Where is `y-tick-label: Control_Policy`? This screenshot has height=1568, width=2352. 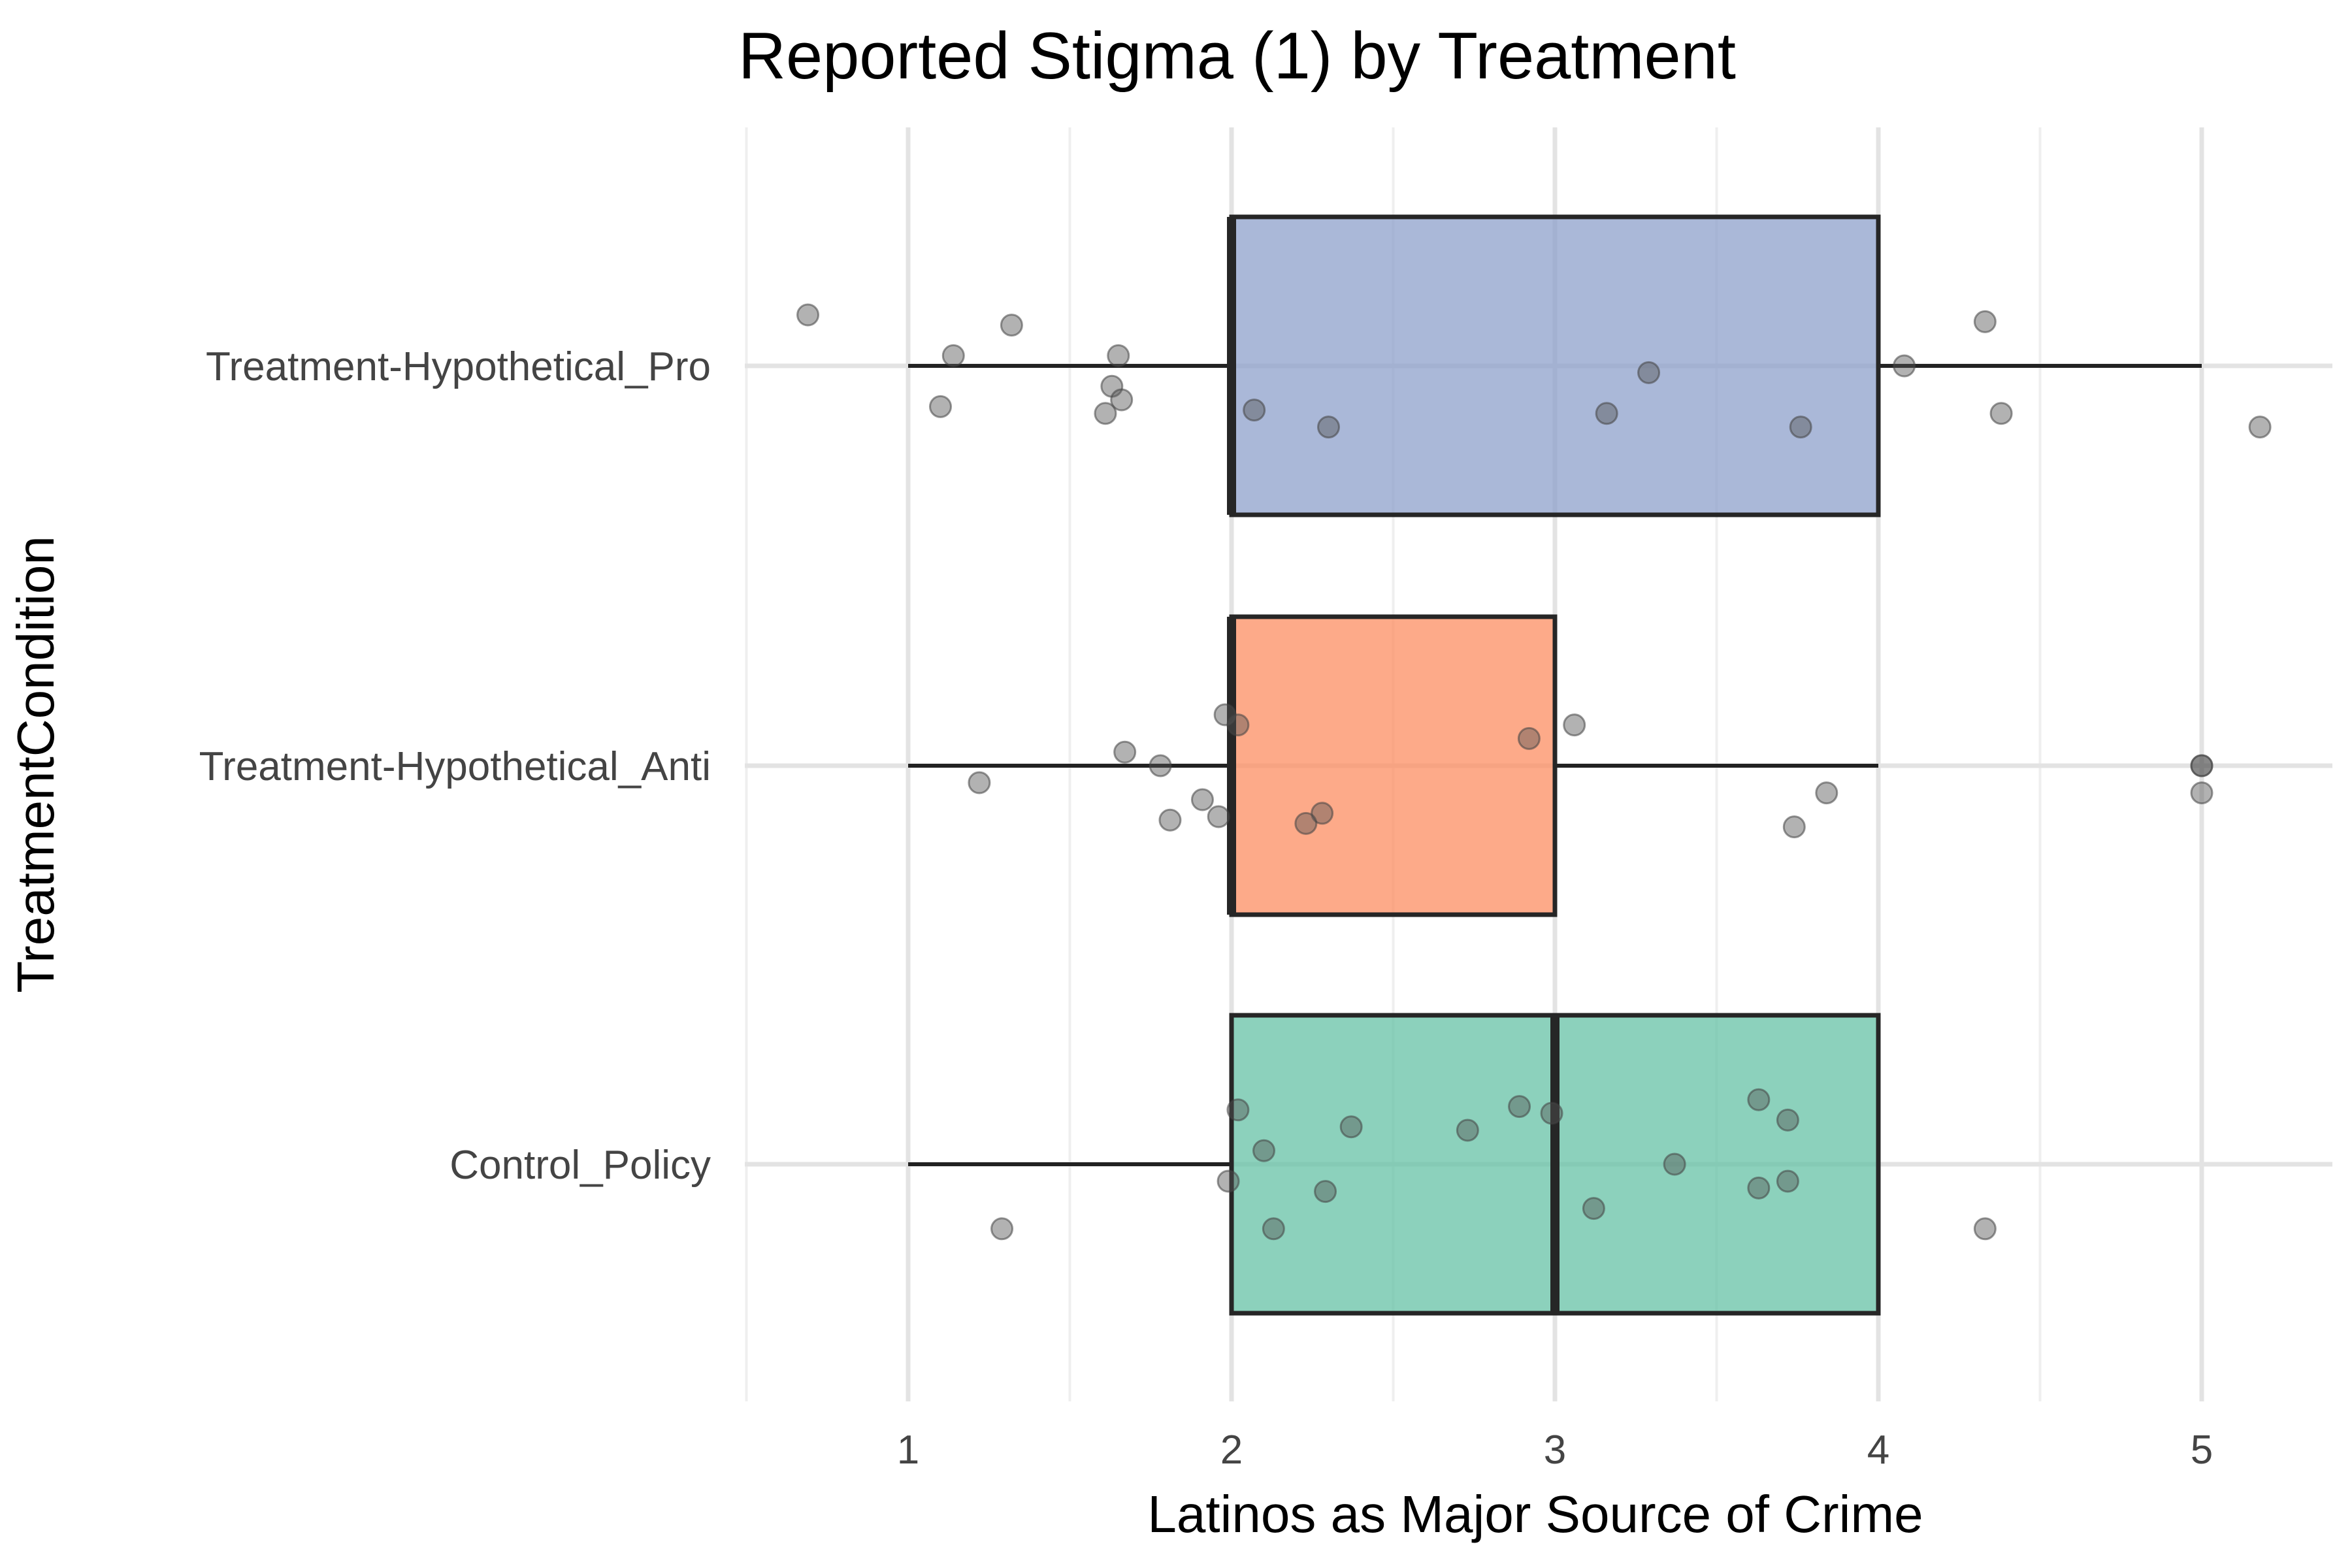 y-tick-label: Control_Policy is located at coordinates (580, 1165).